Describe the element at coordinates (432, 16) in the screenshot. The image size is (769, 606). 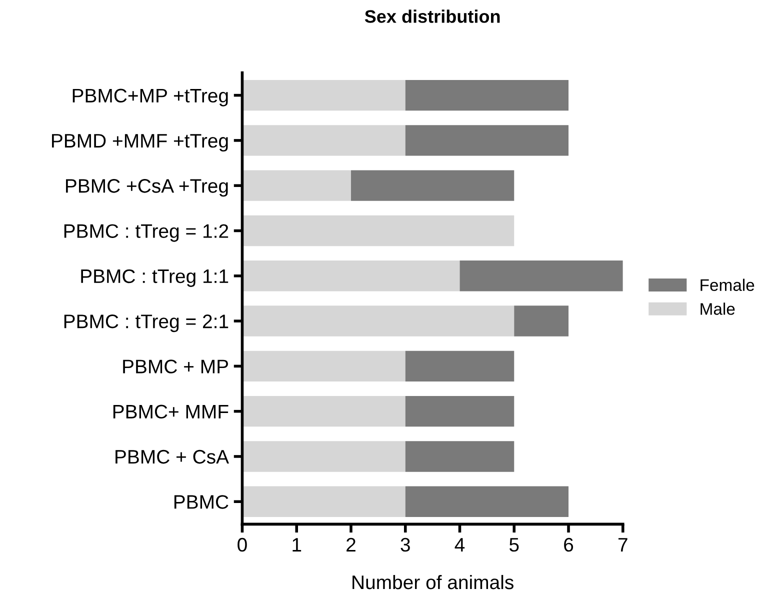
I see `chart-title: Sex distribution` at that location.